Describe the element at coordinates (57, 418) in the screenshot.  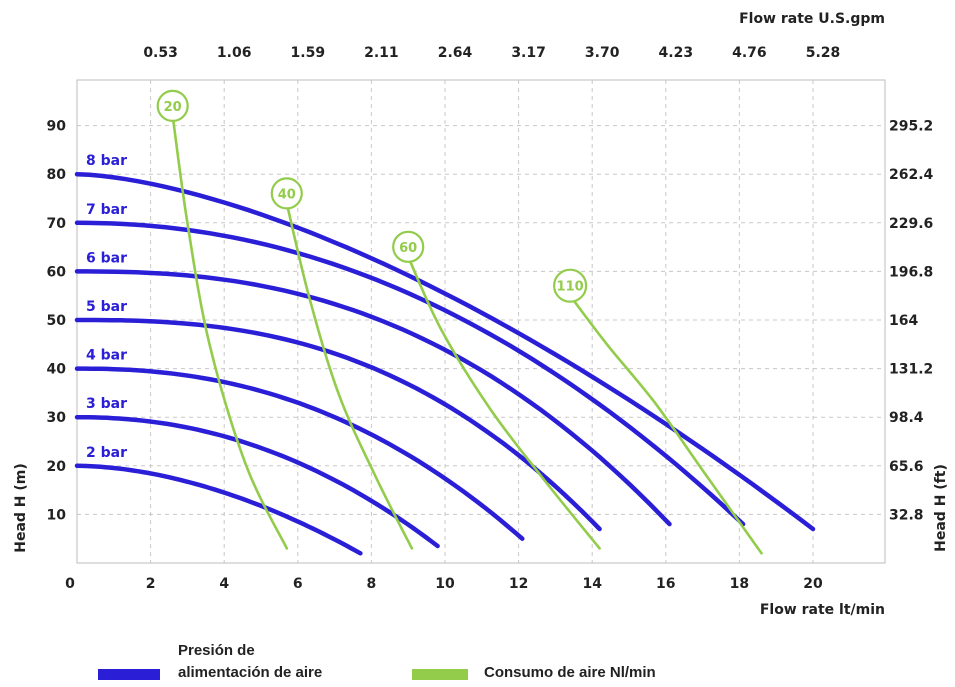
I see `y-tick-label: 30` at that location.